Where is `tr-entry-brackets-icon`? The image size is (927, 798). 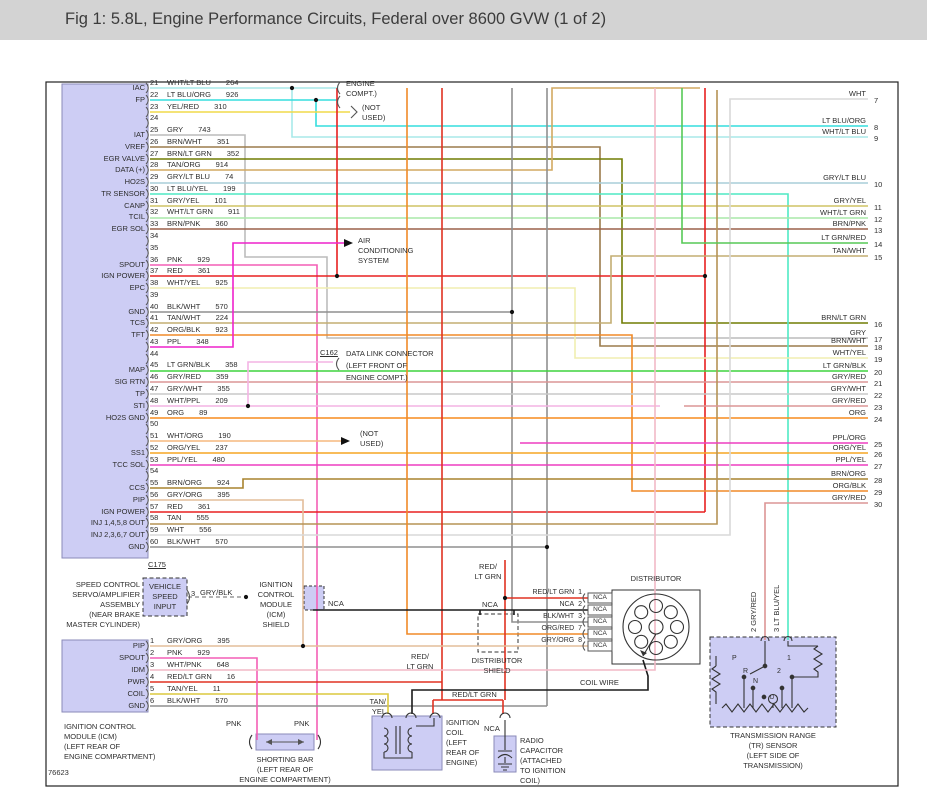 tr-entry-brackets-icon is located at coordinates (776, 638).